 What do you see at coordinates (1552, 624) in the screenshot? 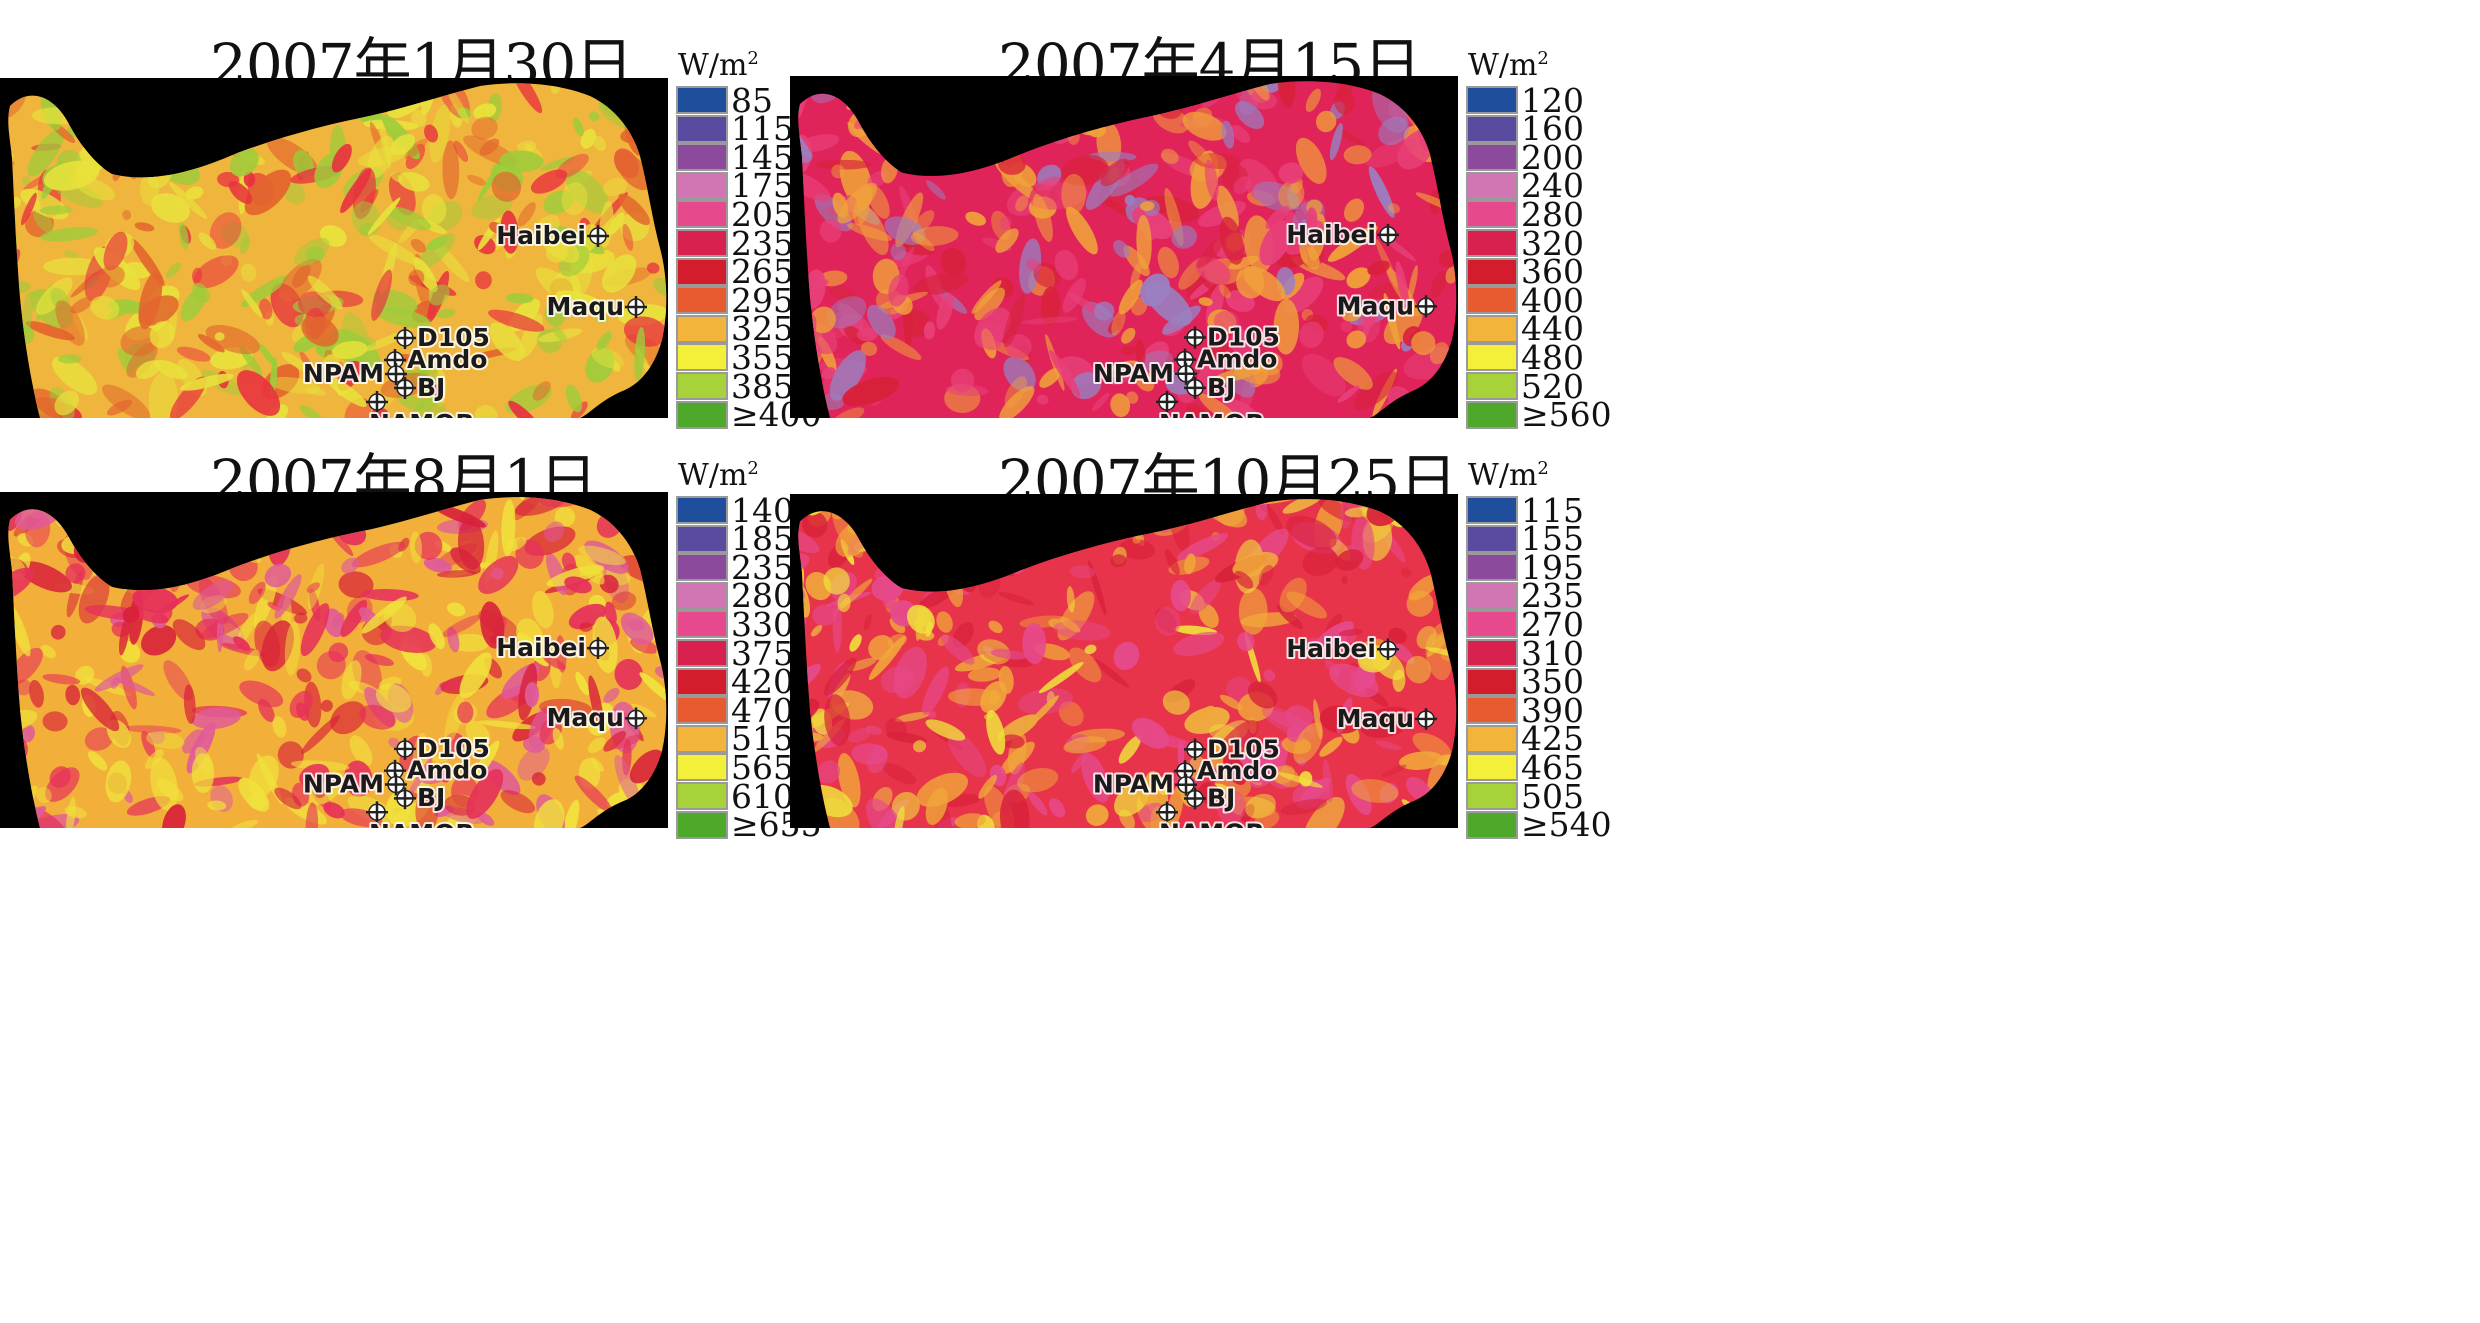
I see `legend-label: 270` at bounding box center [1552, 624].